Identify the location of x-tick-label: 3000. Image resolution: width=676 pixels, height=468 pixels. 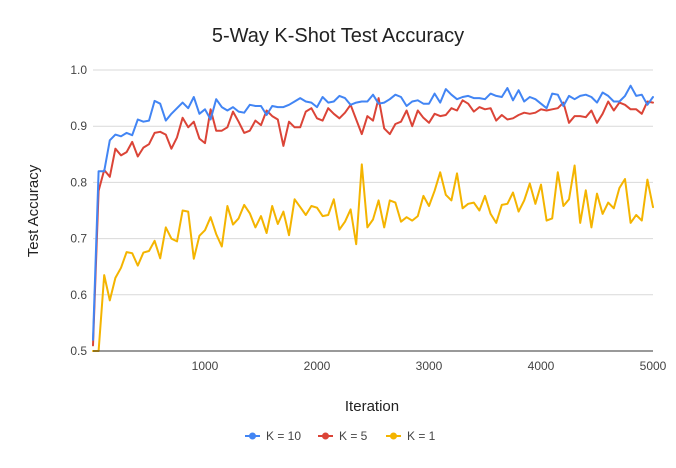
(429, 366).